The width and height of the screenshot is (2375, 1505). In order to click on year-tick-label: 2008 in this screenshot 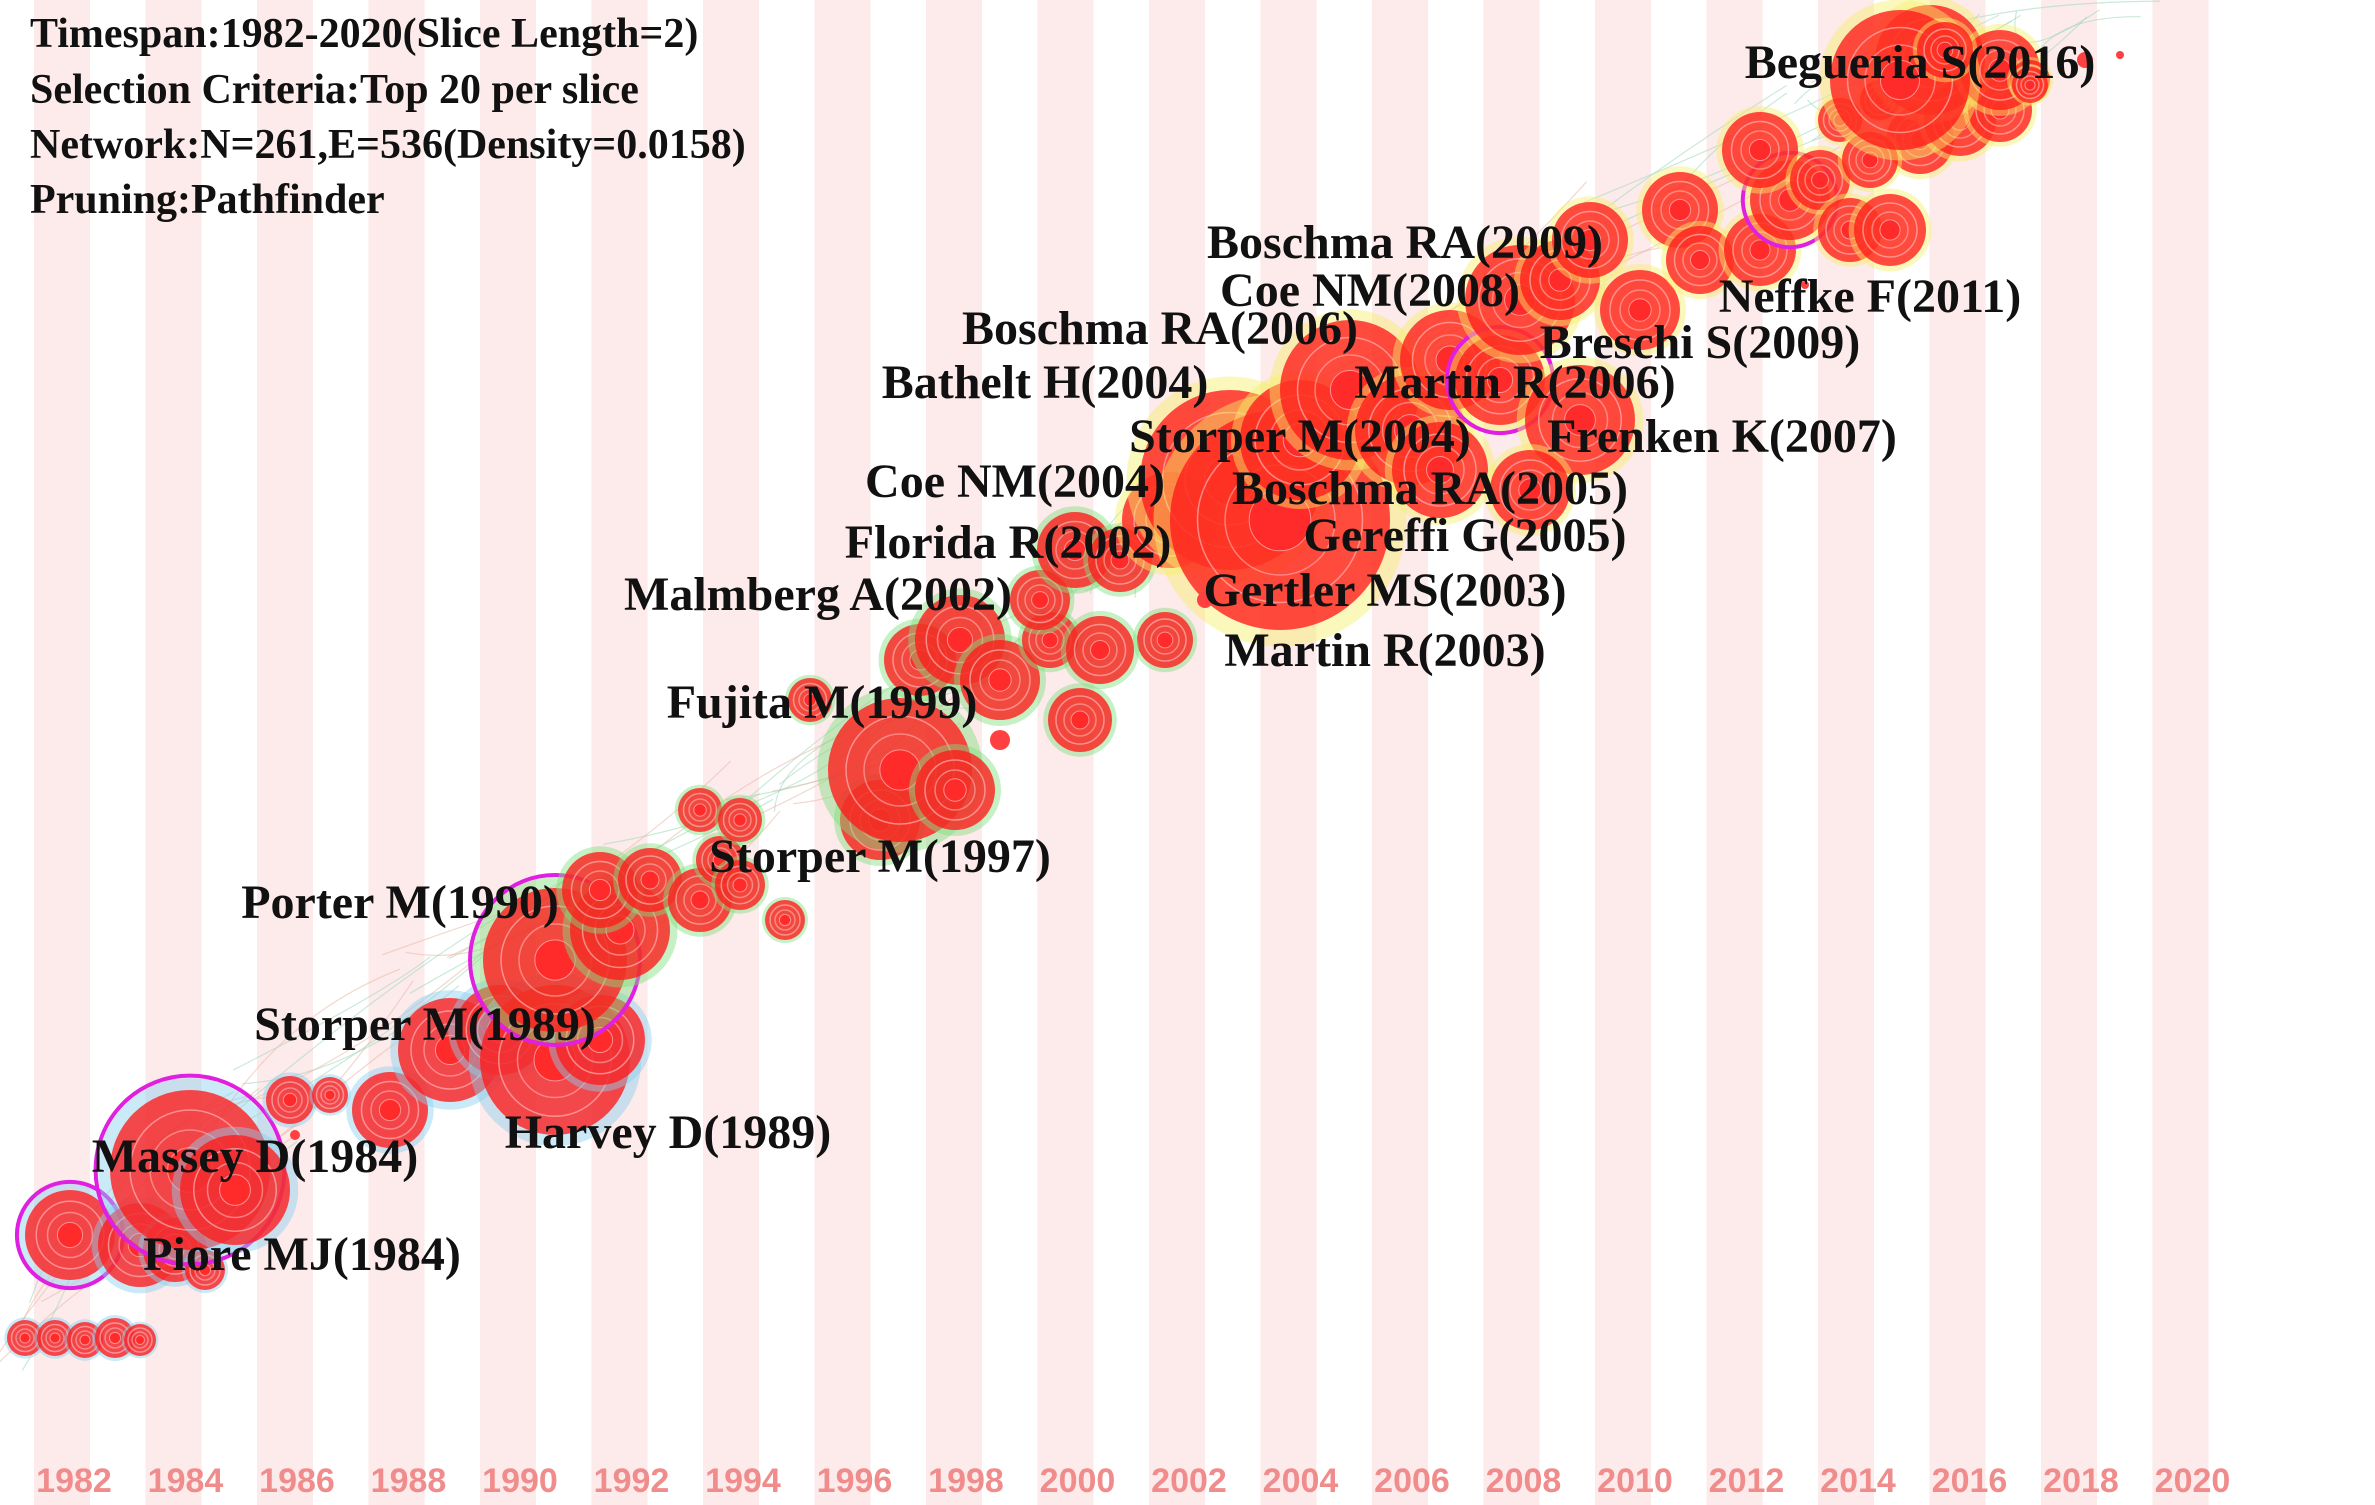, I will do `click(1524, 1481)`.